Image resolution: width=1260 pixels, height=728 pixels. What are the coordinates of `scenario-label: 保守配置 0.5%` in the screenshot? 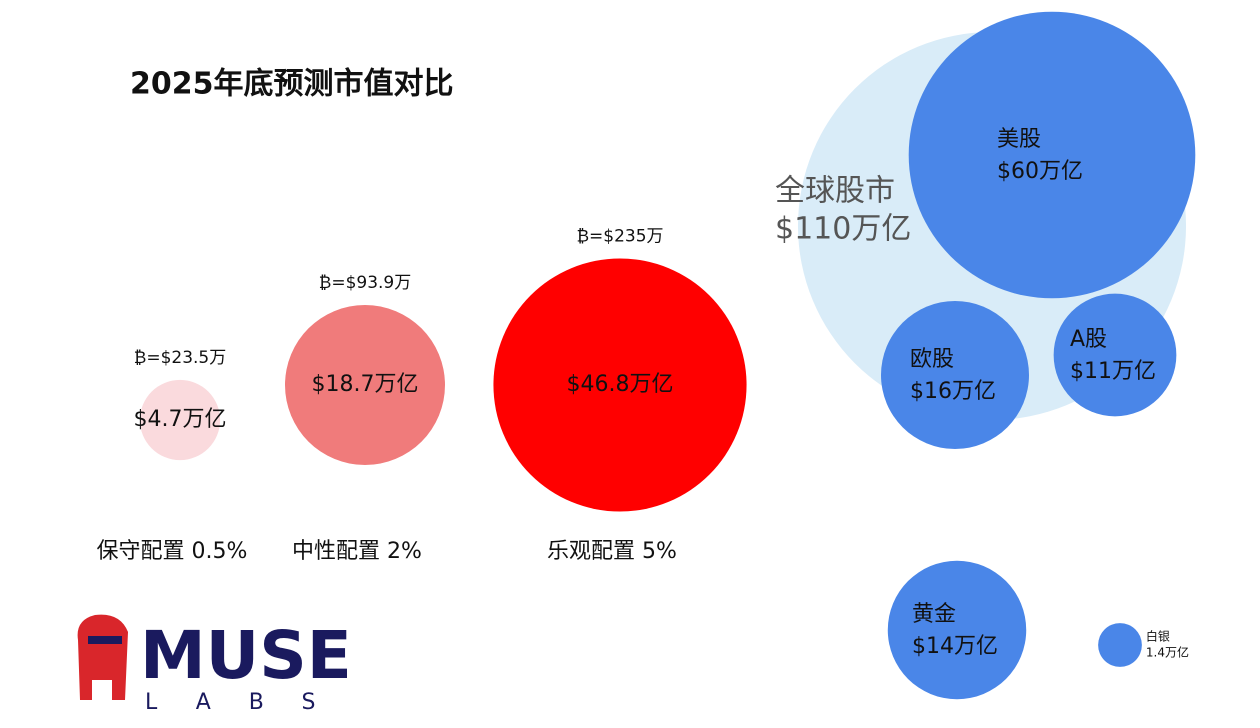 It's located at (172, 551).